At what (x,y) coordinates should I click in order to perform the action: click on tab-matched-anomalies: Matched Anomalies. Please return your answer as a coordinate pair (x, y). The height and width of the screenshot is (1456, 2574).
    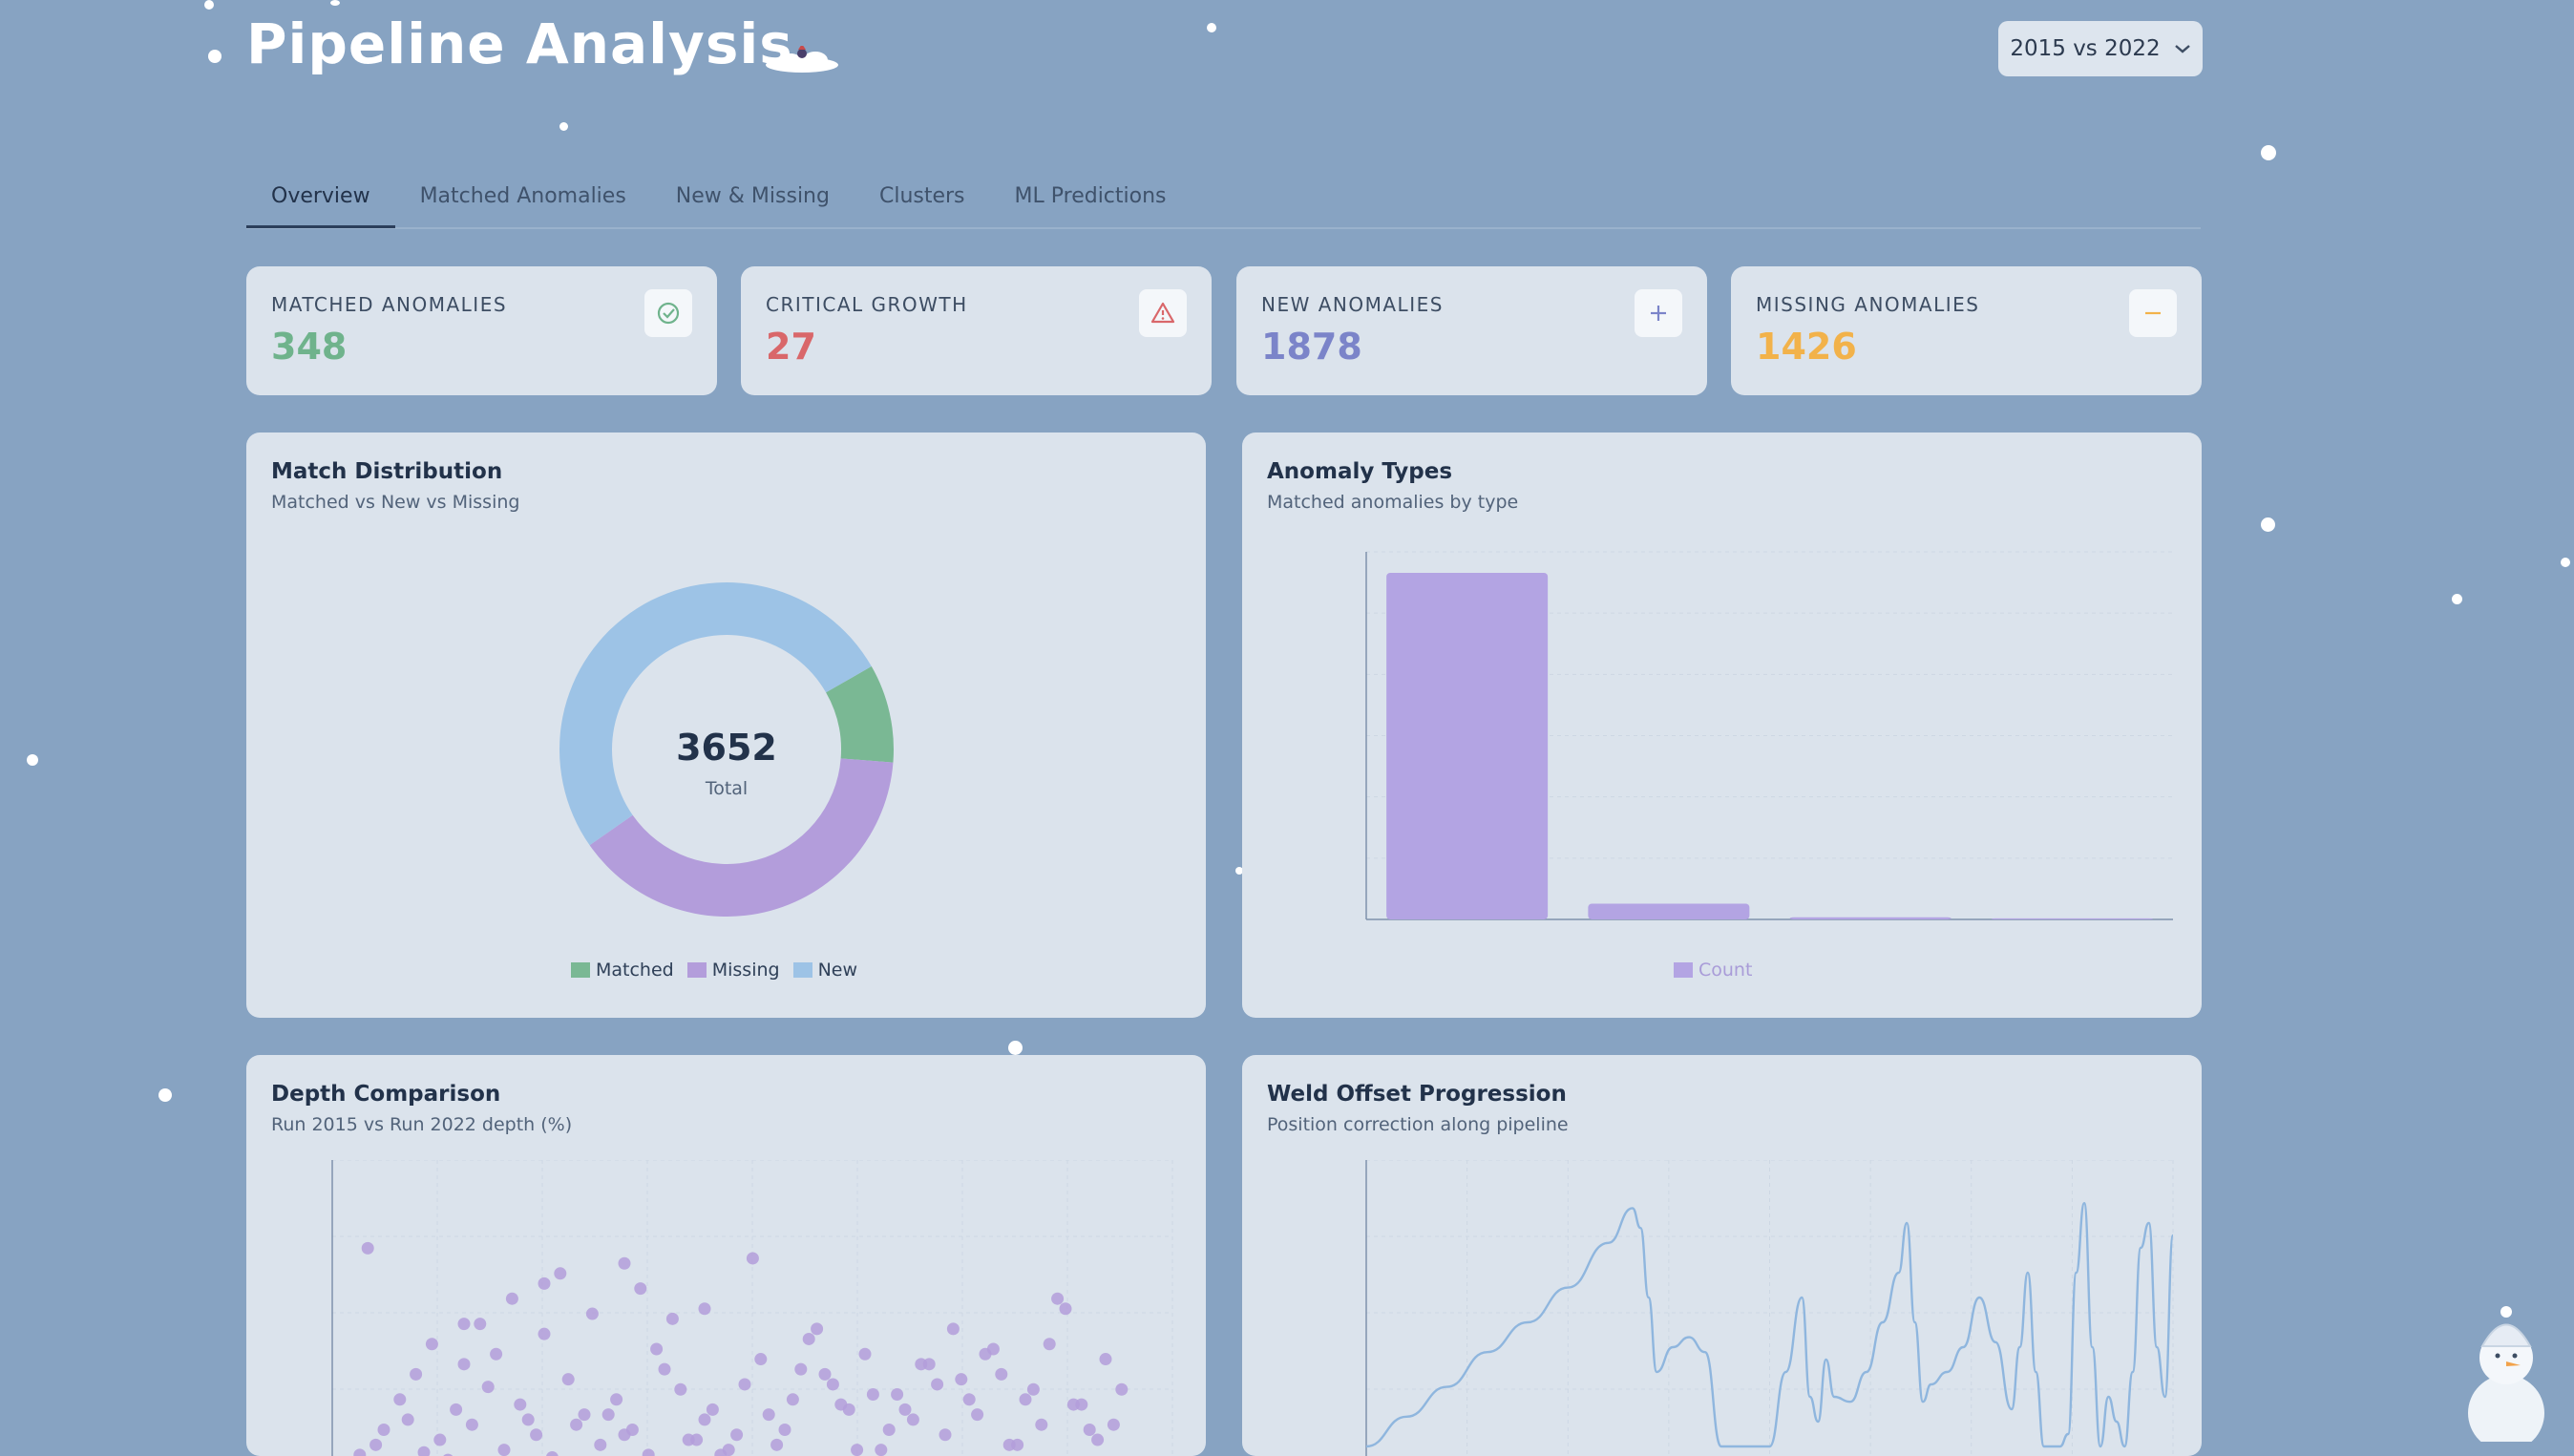
    Looking at the image, I should click on (522, 196).